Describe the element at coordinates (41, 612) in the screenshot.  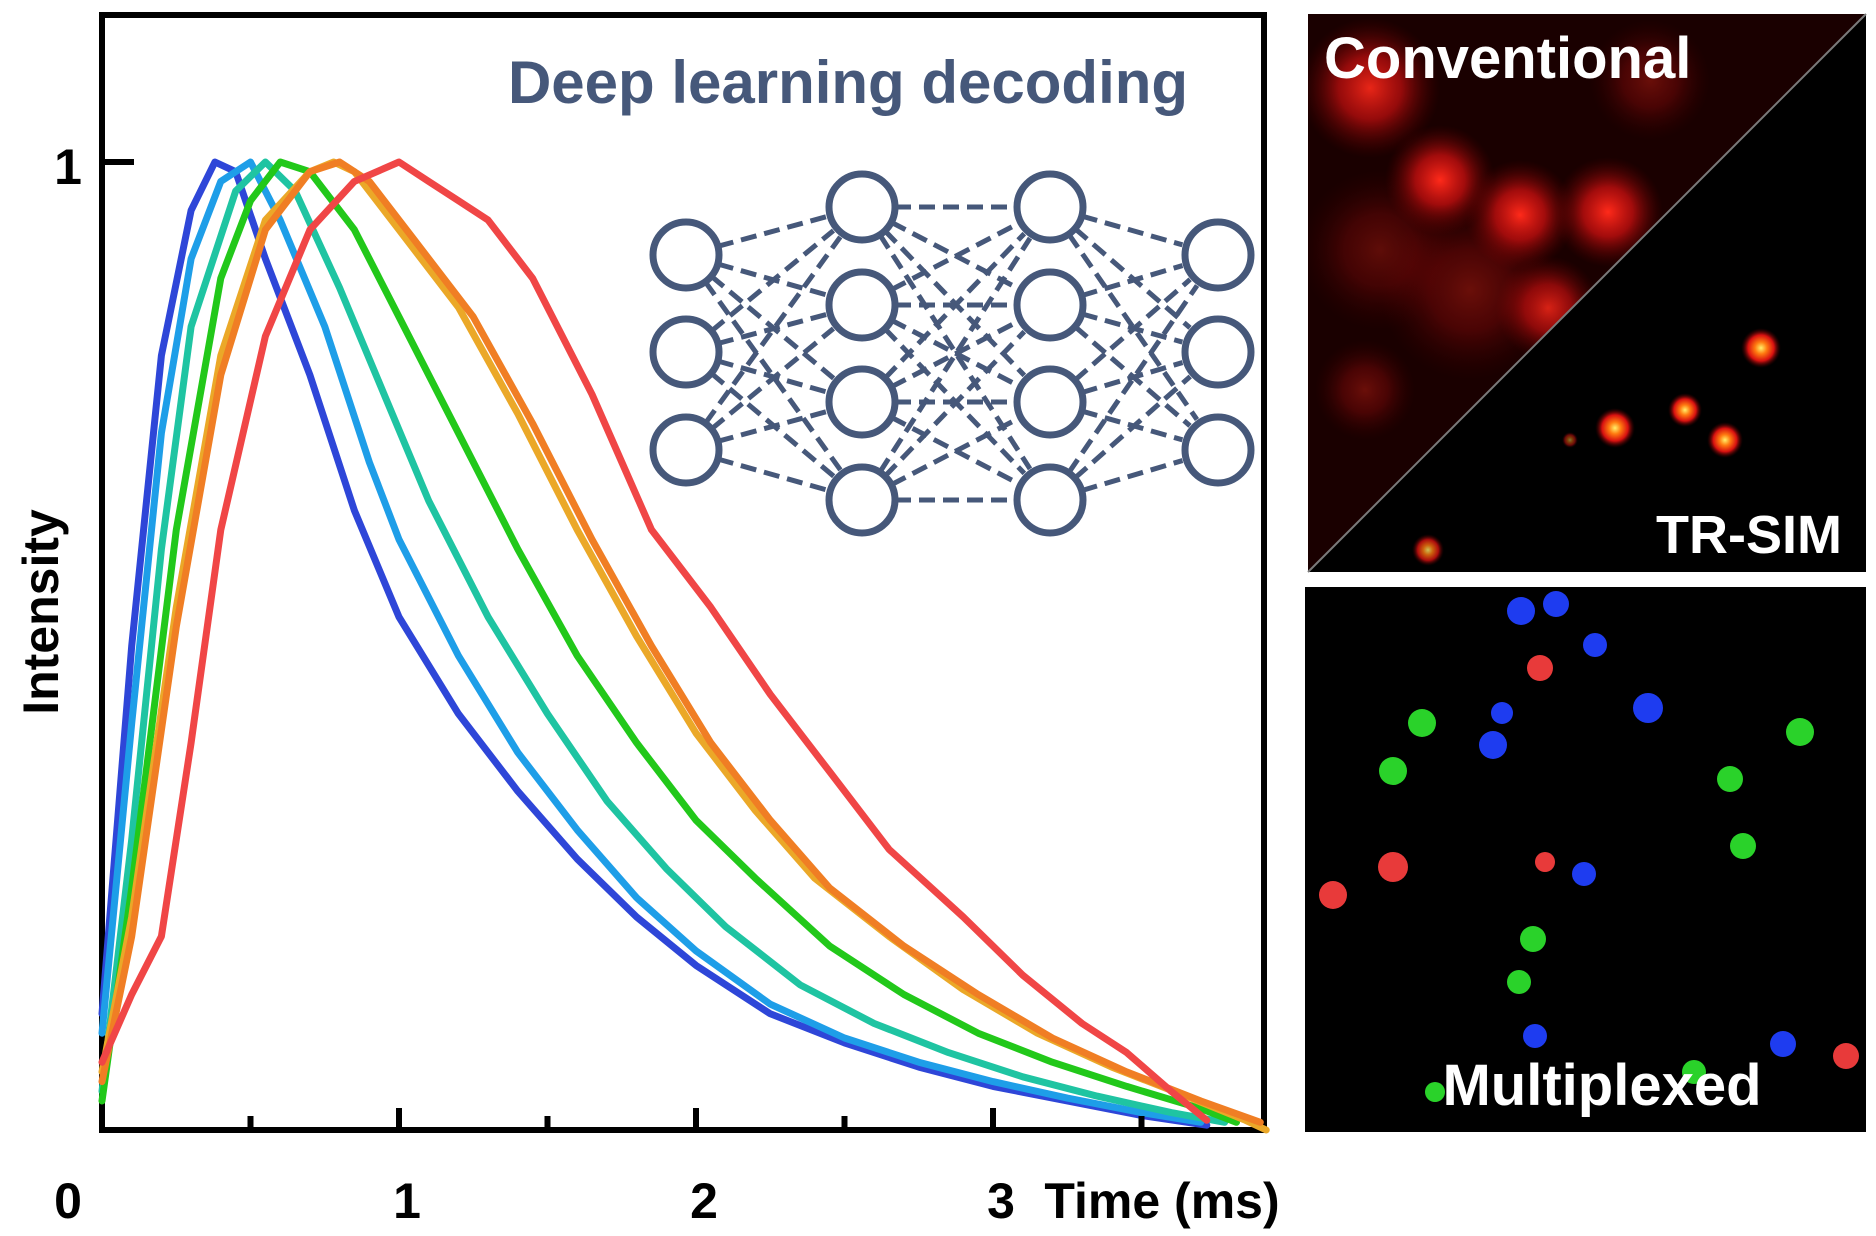
I see `y-axis-label: Intensity` at that location.